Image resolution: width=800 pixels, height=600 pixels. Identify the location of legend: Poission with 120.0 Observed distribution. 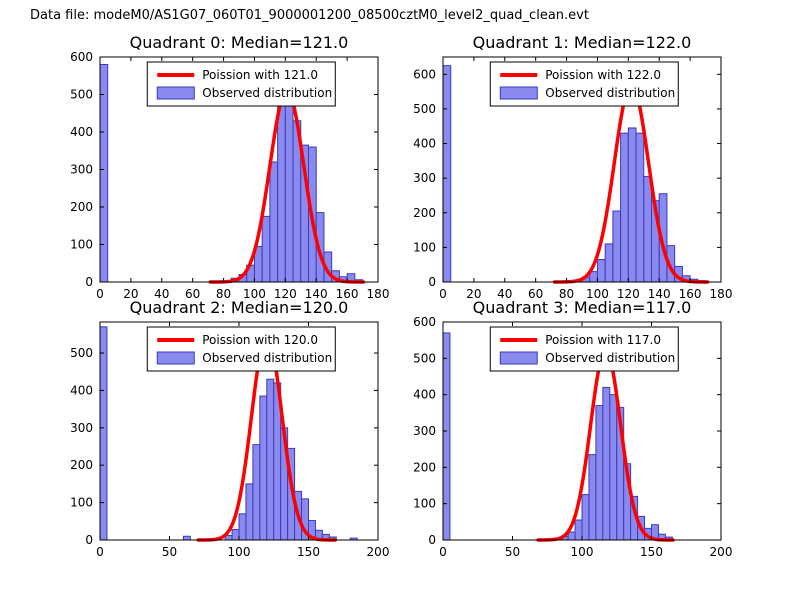
(241, 349).